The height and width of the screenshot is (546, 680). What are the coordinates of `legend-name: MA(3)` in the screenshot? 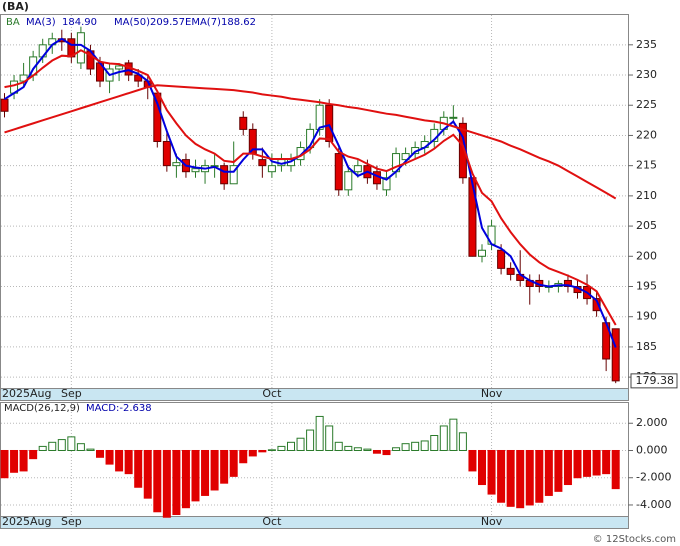 It's located at (41, 22).